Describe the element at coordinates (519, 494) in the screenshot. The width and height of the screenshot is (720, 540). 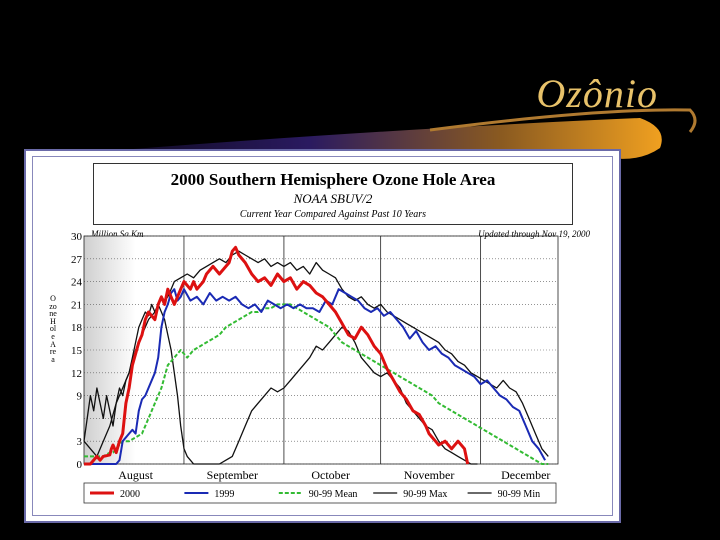
I see `legend-label: 90-99 Min` at that location.